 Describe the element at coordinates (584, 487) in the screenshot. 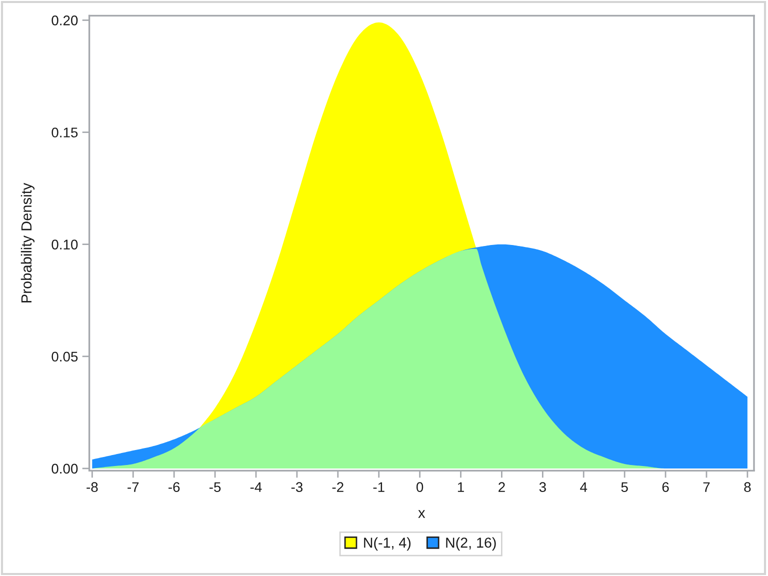

I see `x-tick-label: 4` at that location.